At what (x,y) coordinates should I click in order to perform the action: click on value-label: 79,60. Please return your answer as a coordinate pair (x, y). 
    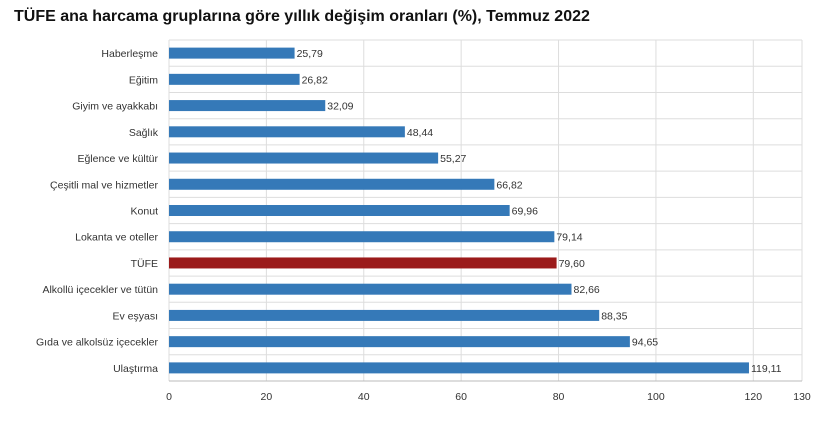
    Looking at the image, I should click on (572, 264).